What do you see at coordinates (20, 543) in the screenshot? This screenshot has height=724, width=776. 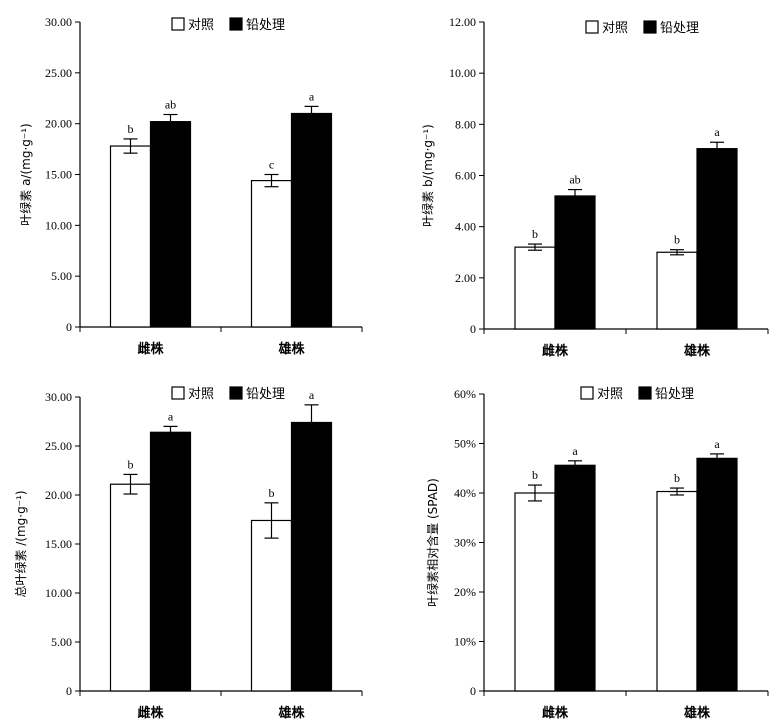 I see `y-axis-label: 总叶绿素 /(mg·g⁻¹)` at bounding box center [20, 543].